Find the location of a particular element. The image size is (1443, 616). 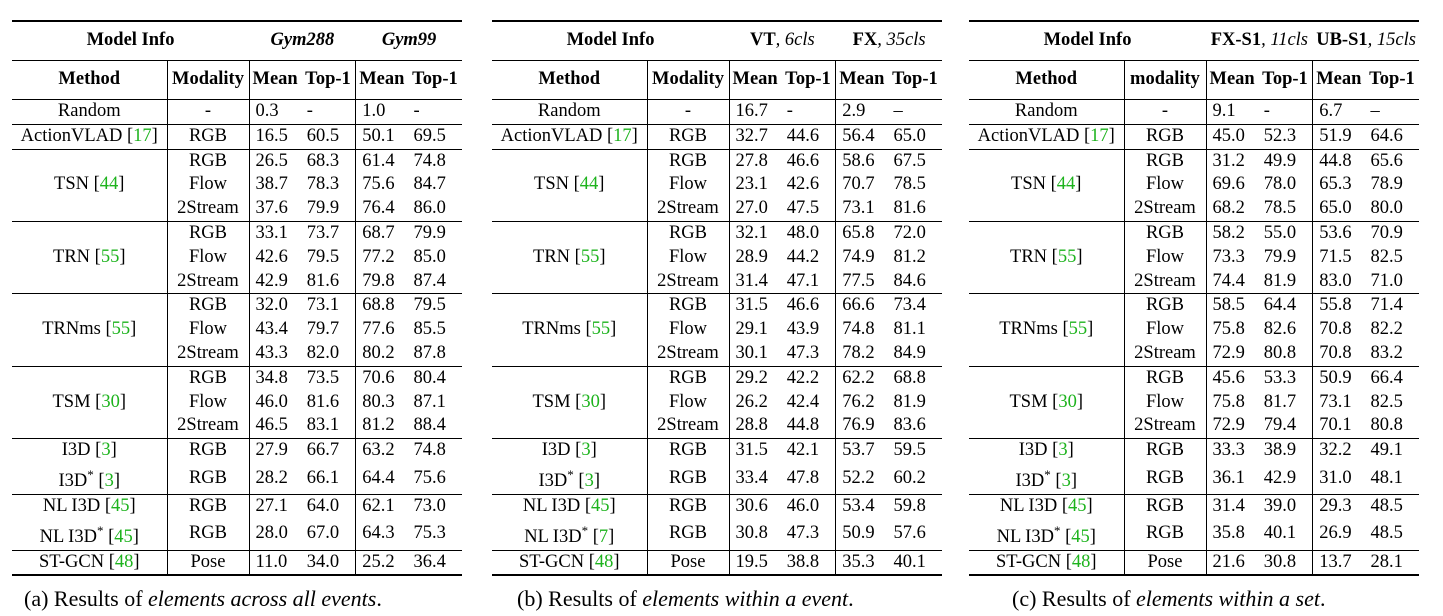

method-cell: NL I3D [45] is located at coordinates (1047, 506).